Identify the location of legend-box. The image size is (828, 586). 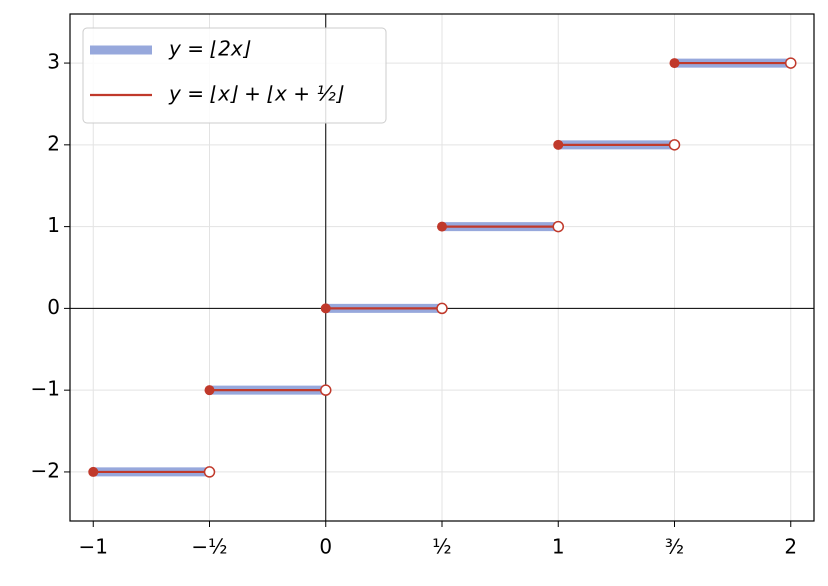
(234, 75).